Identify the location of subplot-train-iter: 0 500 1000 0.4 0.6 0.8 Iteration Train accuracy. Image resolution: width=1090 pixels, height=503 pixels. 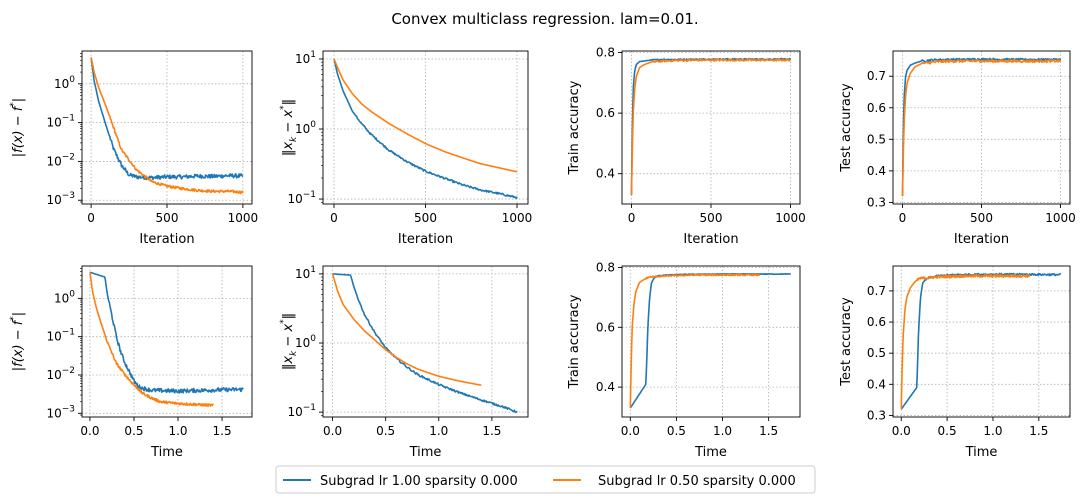
(686, 146).